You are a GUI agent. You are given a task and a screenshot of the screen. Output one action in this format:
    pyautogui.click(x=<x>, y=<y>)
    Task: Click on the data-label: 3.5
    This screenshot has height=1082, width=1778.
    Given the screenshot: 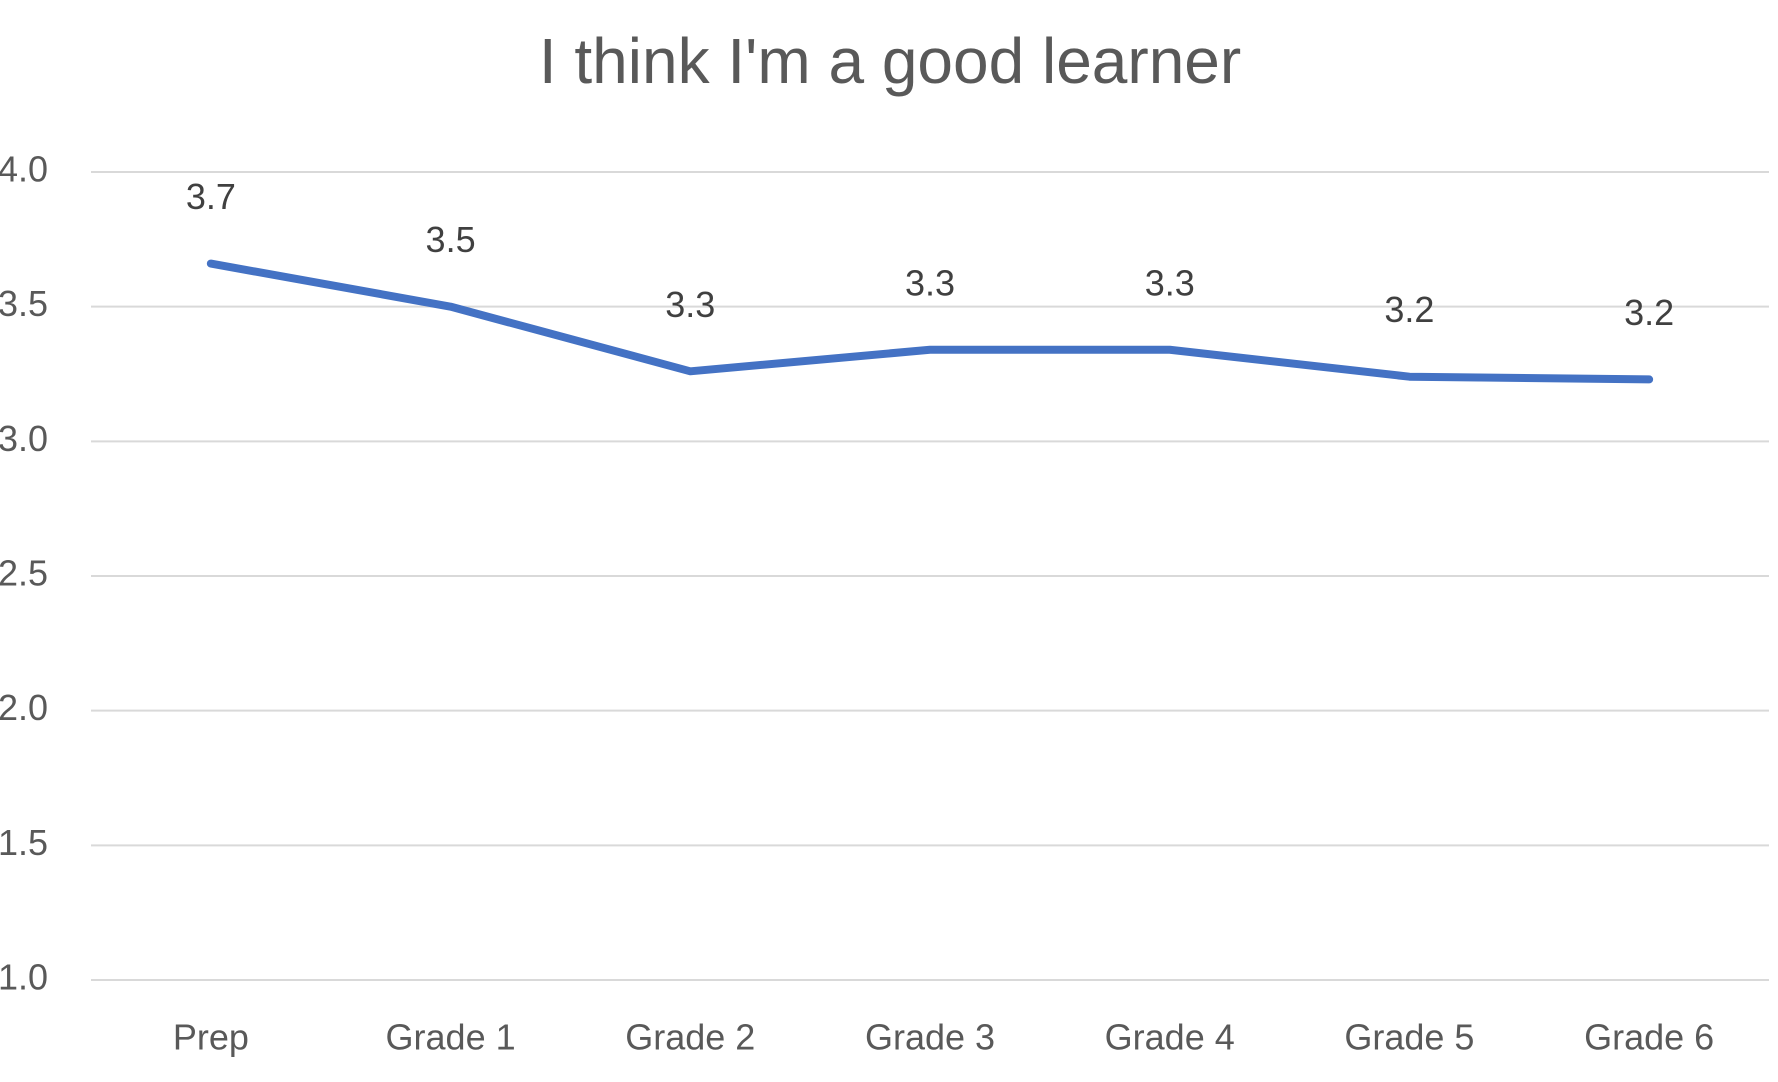 What is the action you would take?
    pyautogui.click(x=451, y=239)
    